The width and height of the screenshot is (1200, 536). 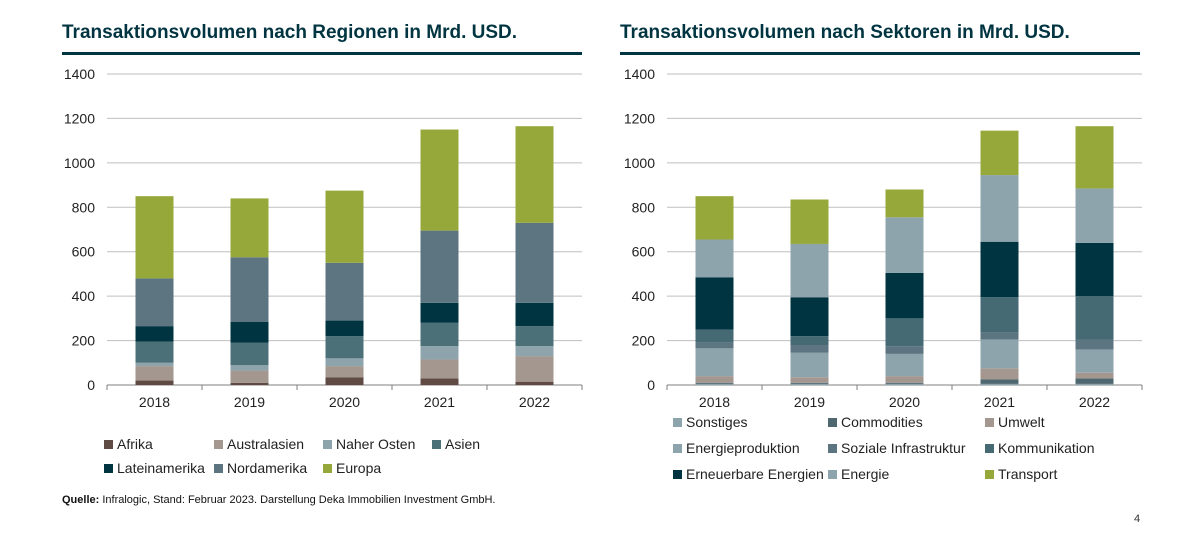 What do you see at coordinates (904, 402) in the screenshot?
I see `sektoren-xtick-2020: 2020` at bounding box center [904, 402].